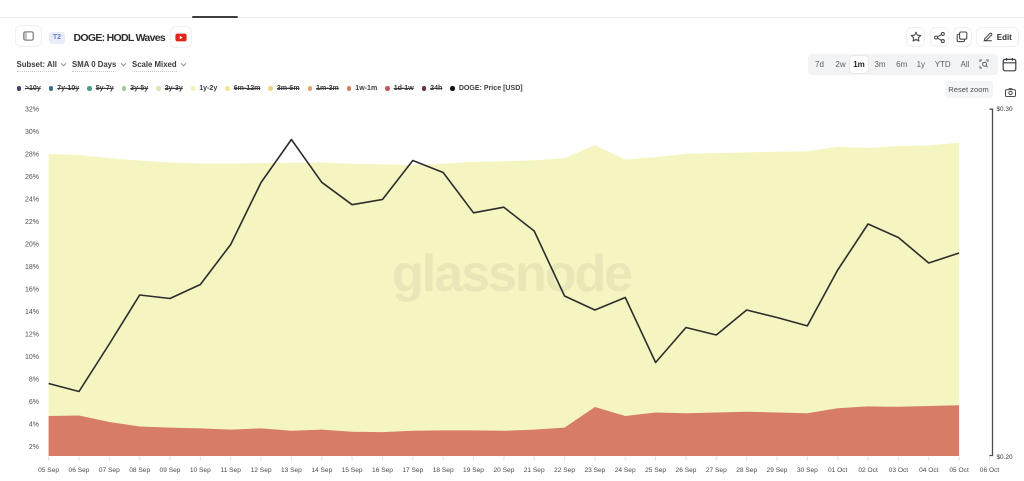 The width and height of the screenshot is (1024, 481). Describe the element at coordinates (716, 470) in the screenshot. I see `svg-text: 27 Sep` at that location.